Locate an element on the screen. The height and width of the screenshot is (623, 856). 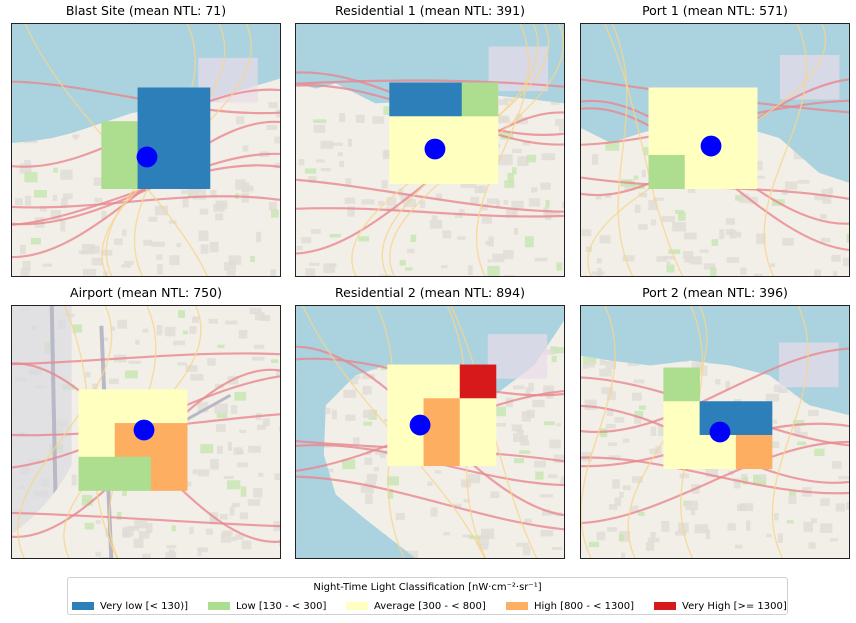
basemap-map is located at coordinates (430, 150).